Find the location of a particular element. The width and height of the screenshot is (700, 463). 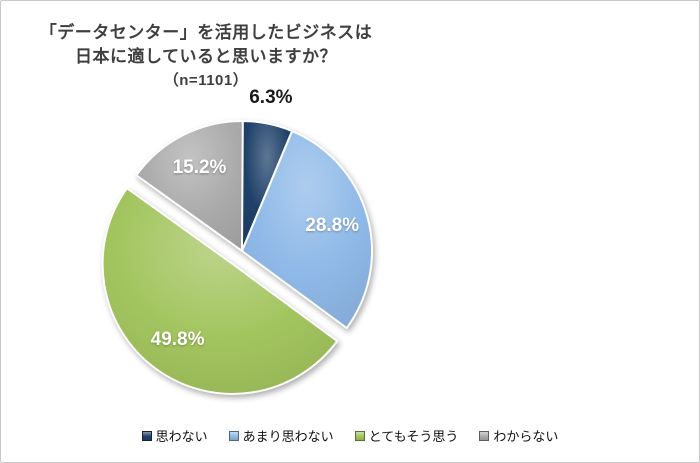

slice-label-1: 28.8% is located at coordinates (332, 226).